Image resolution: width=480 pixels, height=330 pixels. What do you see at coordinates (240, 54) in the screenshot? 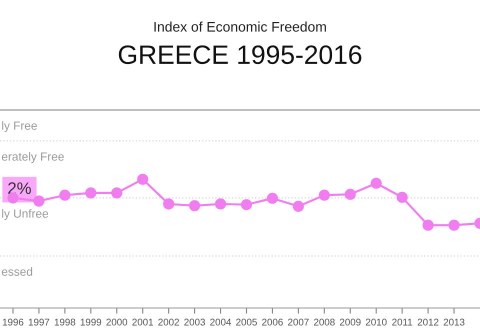
I see `chart-subtitle: GREECE 1995-2016` at bounding box center [240, 54].